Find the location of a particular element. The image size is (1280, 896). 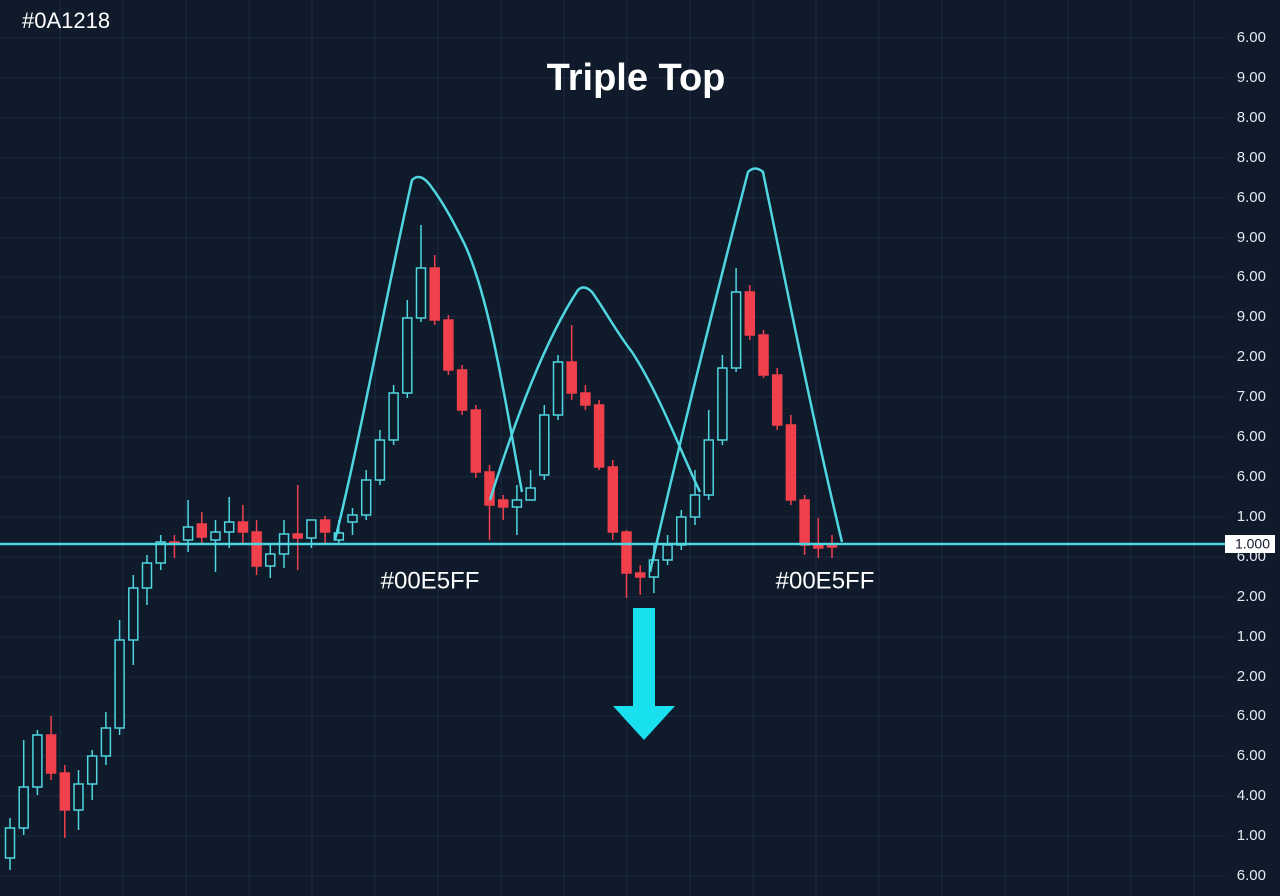

y-tick-label: 4.00 is located at coordinates (1251, 795).